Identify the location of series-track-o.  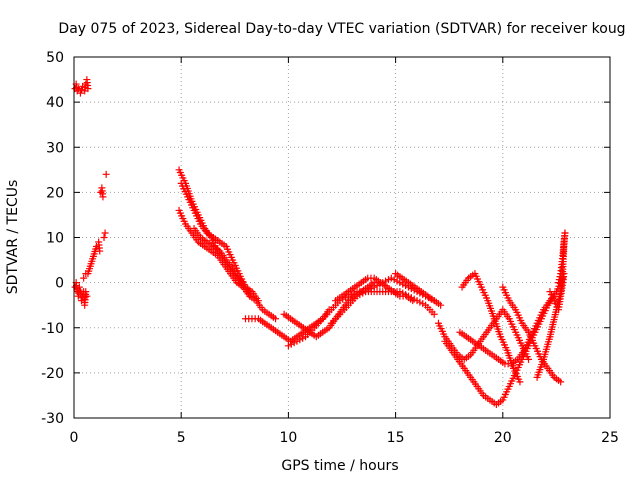
(532, 334).